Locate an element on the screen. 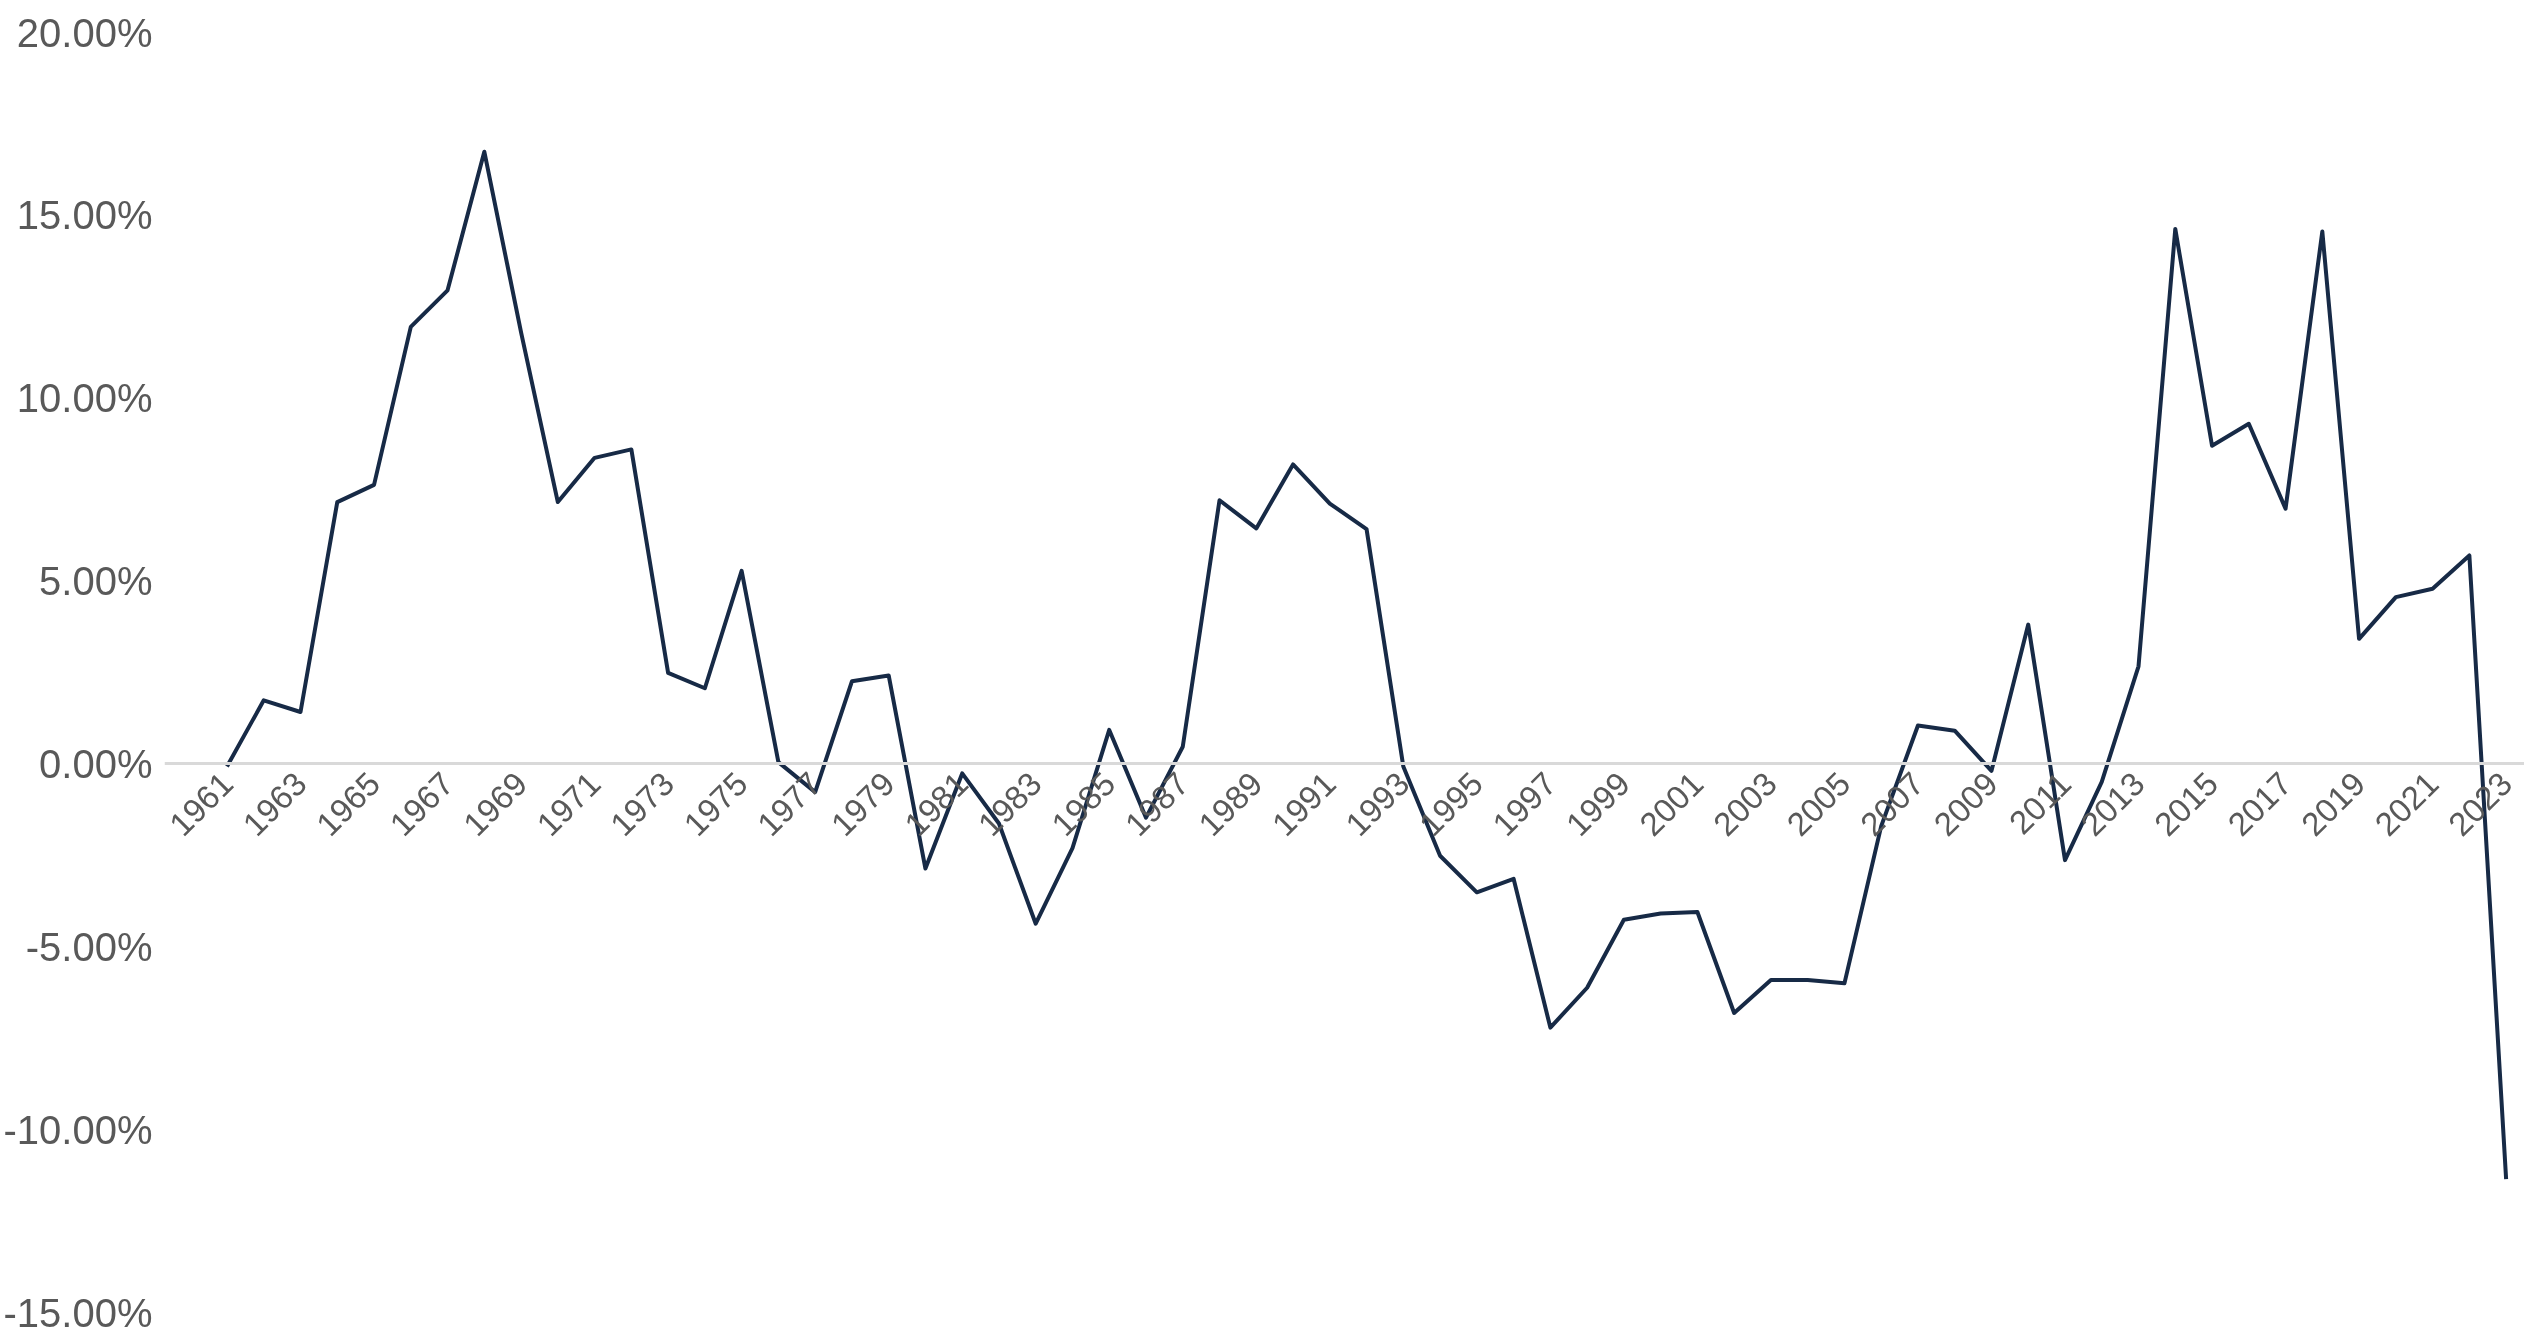  y-tick-label: 5.00% is located at coordinates (96, 581).